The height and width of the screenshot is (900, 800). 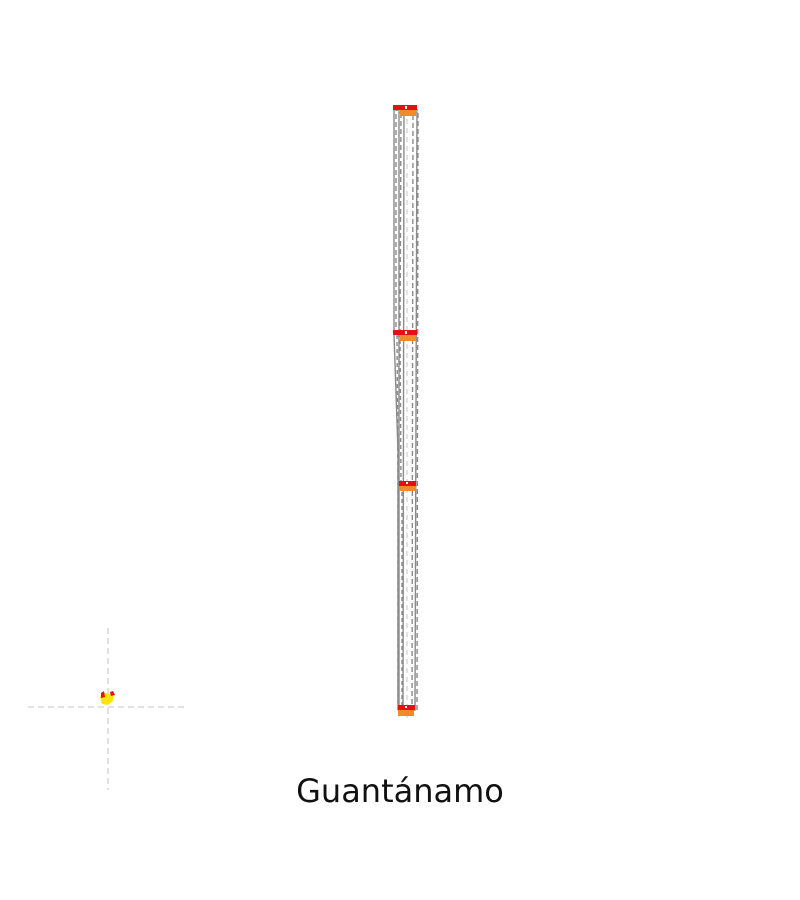 What do you see at coordinates (108, 709) in the screenshot?
I see `crosshair-guide` at bounding box center [108, 709].